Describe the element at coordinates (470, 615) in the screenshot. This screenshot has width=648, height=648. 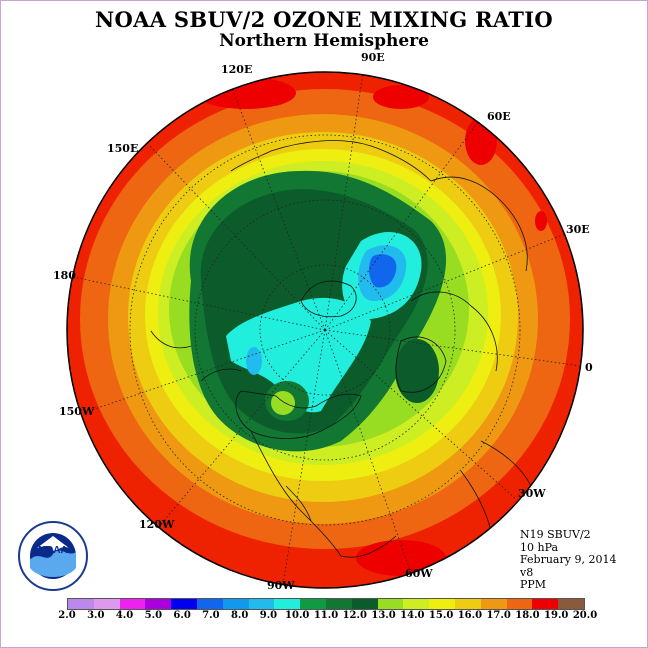
I see `colorbar-tick-label: 16.0` at that location.